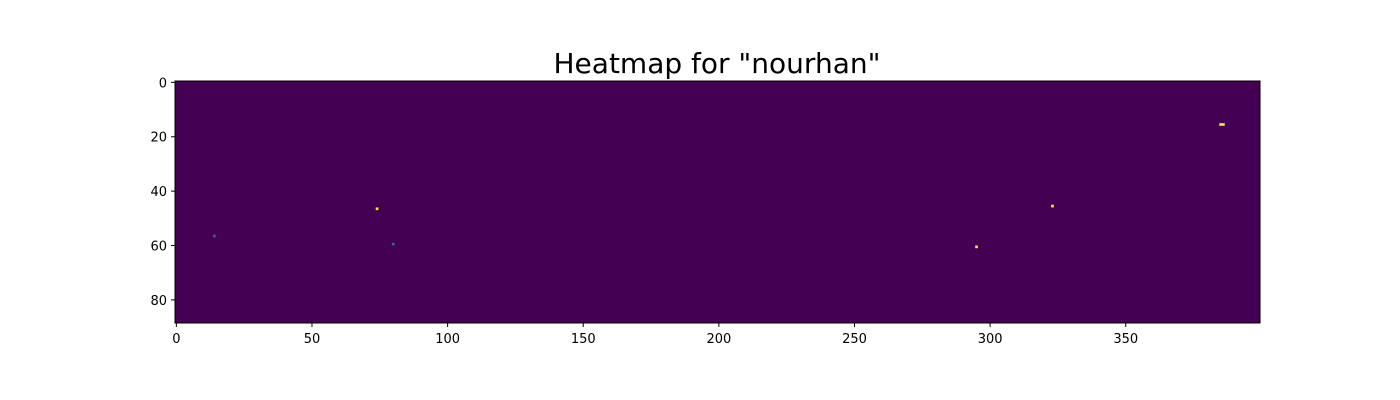 Image resolution: width=1400 pixels, height=400 pixels. I want to click on x-tick-label-1: 50, so click(312, 339).